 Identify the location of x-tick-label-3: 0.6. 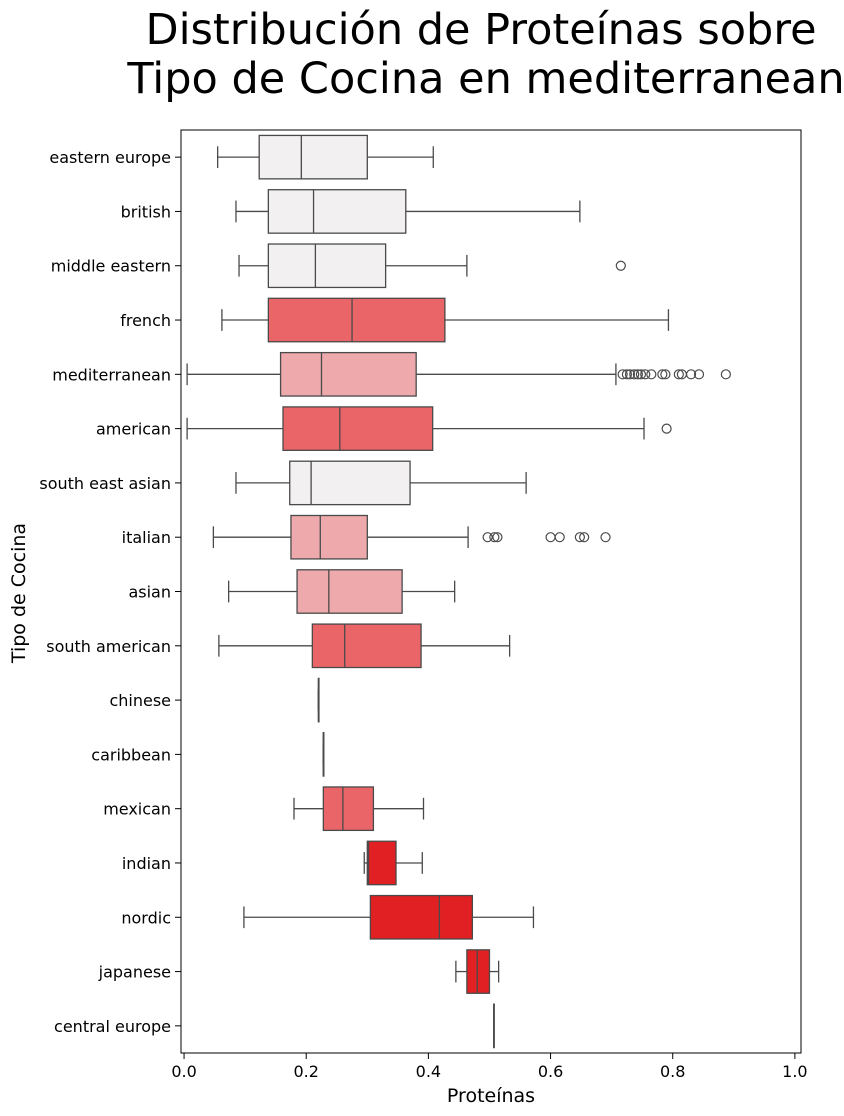
(550, 1071).